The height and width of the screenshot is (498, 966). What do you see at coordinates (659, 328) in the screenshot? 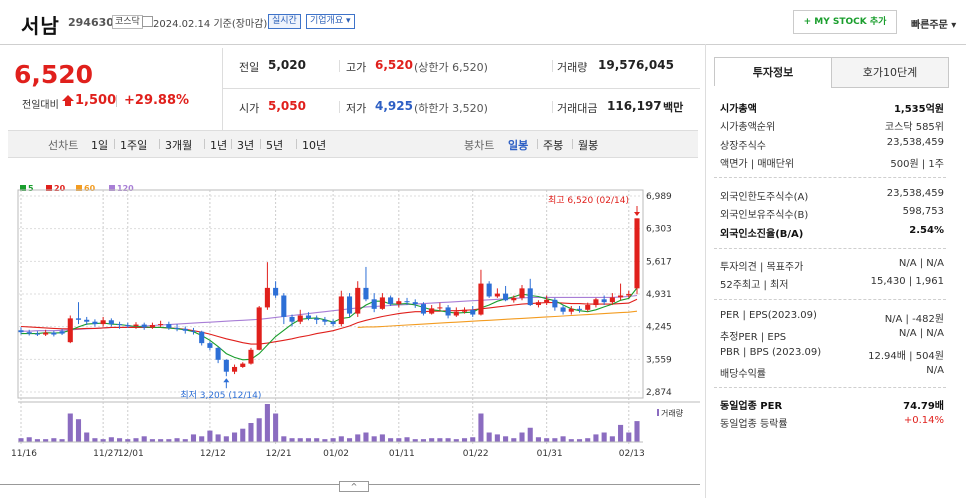
I see `y-tick-label: 4,245` at bounding box center [659, 328].